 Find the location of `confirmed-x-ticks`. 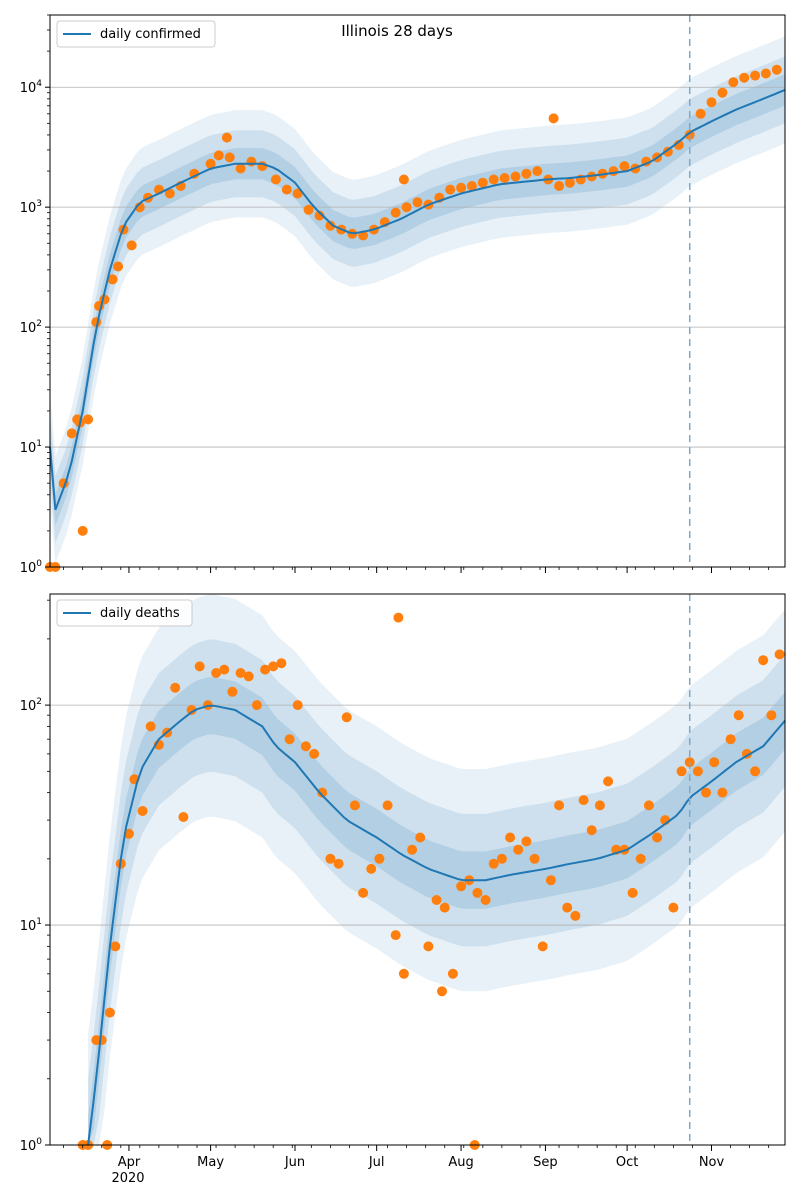

confirmed-x-ticks is located at coordinates (416, 570).